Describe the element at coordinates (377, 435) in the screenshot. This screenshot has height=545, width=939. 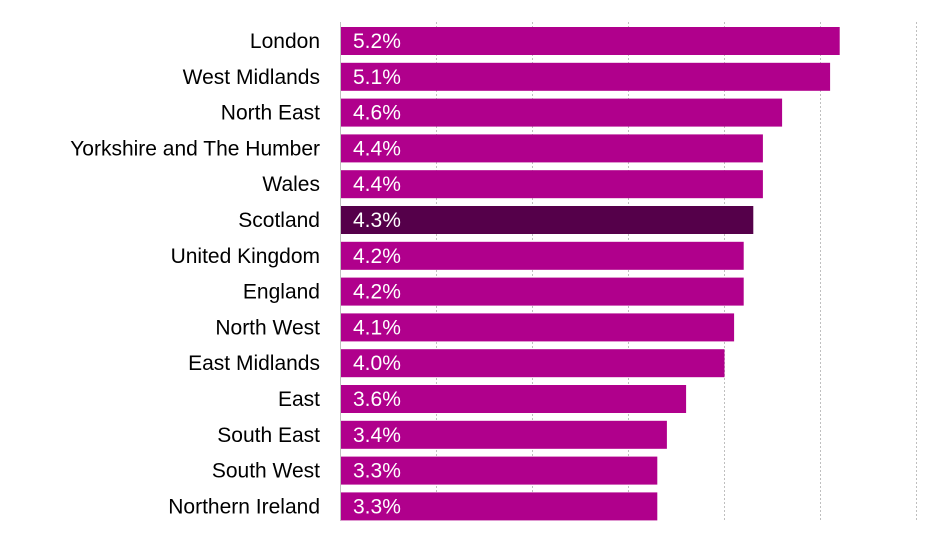
I see `data-label: 3.4%` at that location.